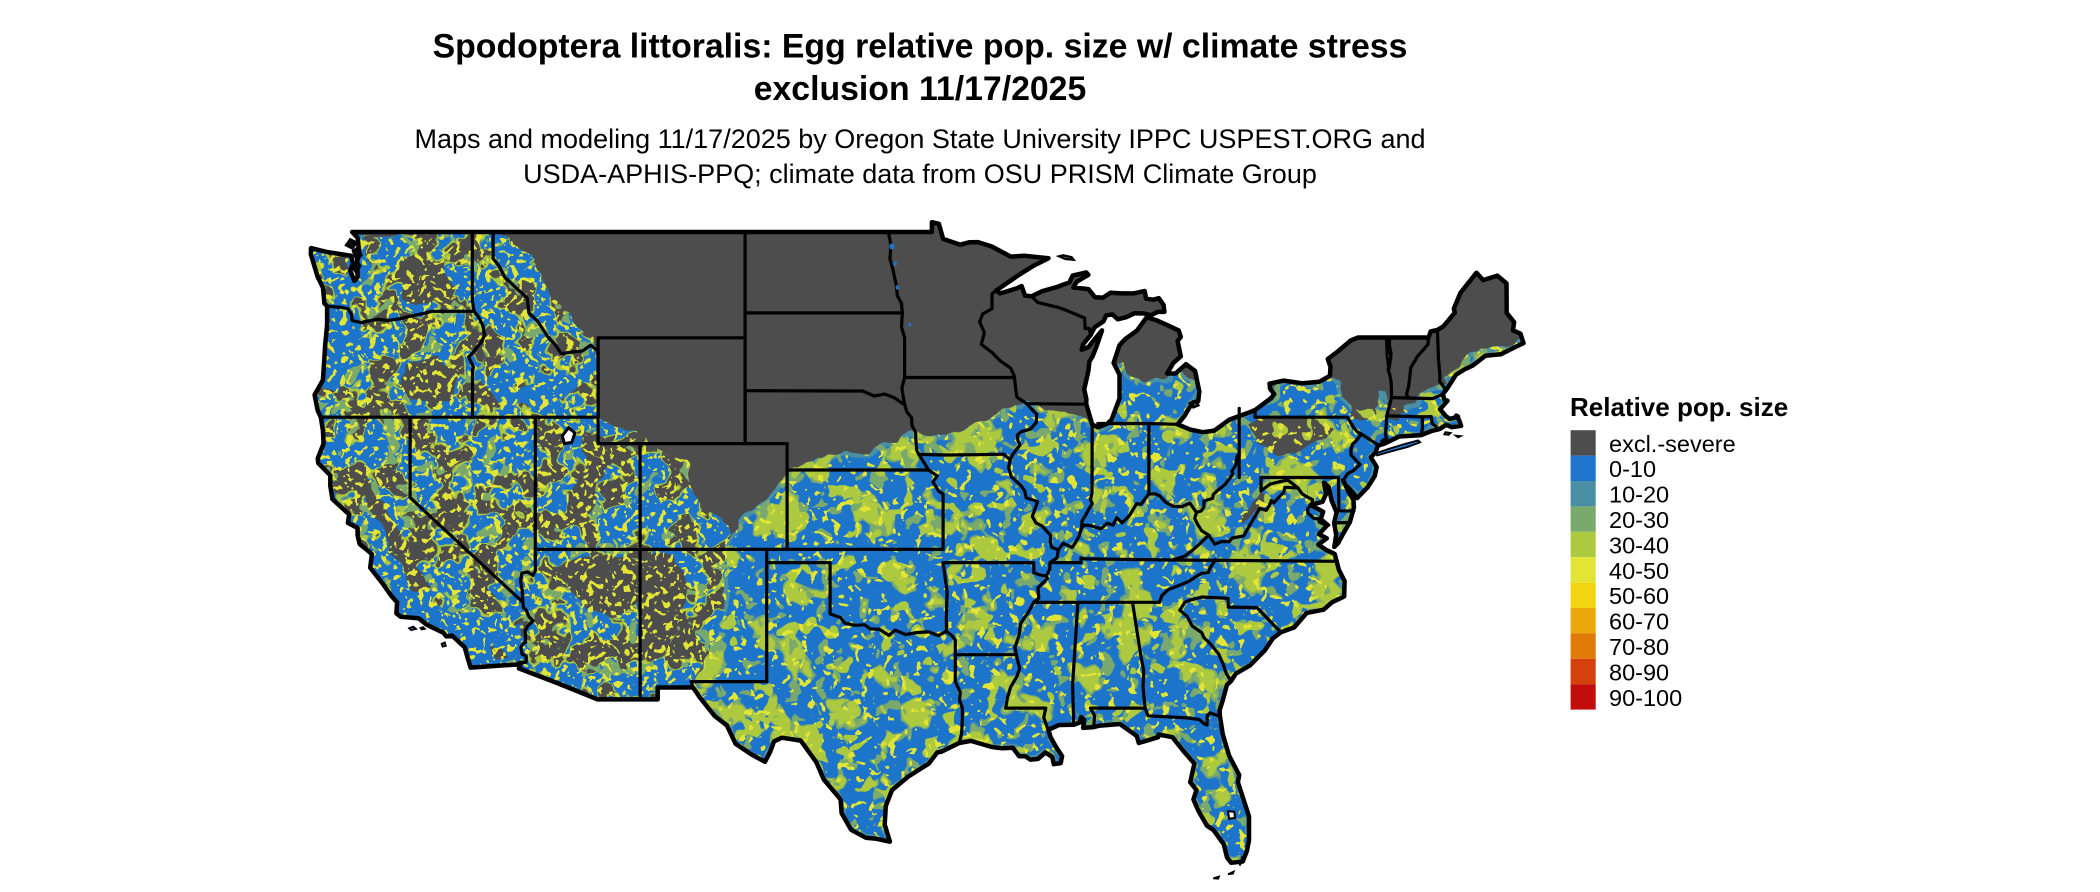  Describe the element at coordinates (1639, 520) in the screenshot. I see `svg-text: 20-30` at that location.